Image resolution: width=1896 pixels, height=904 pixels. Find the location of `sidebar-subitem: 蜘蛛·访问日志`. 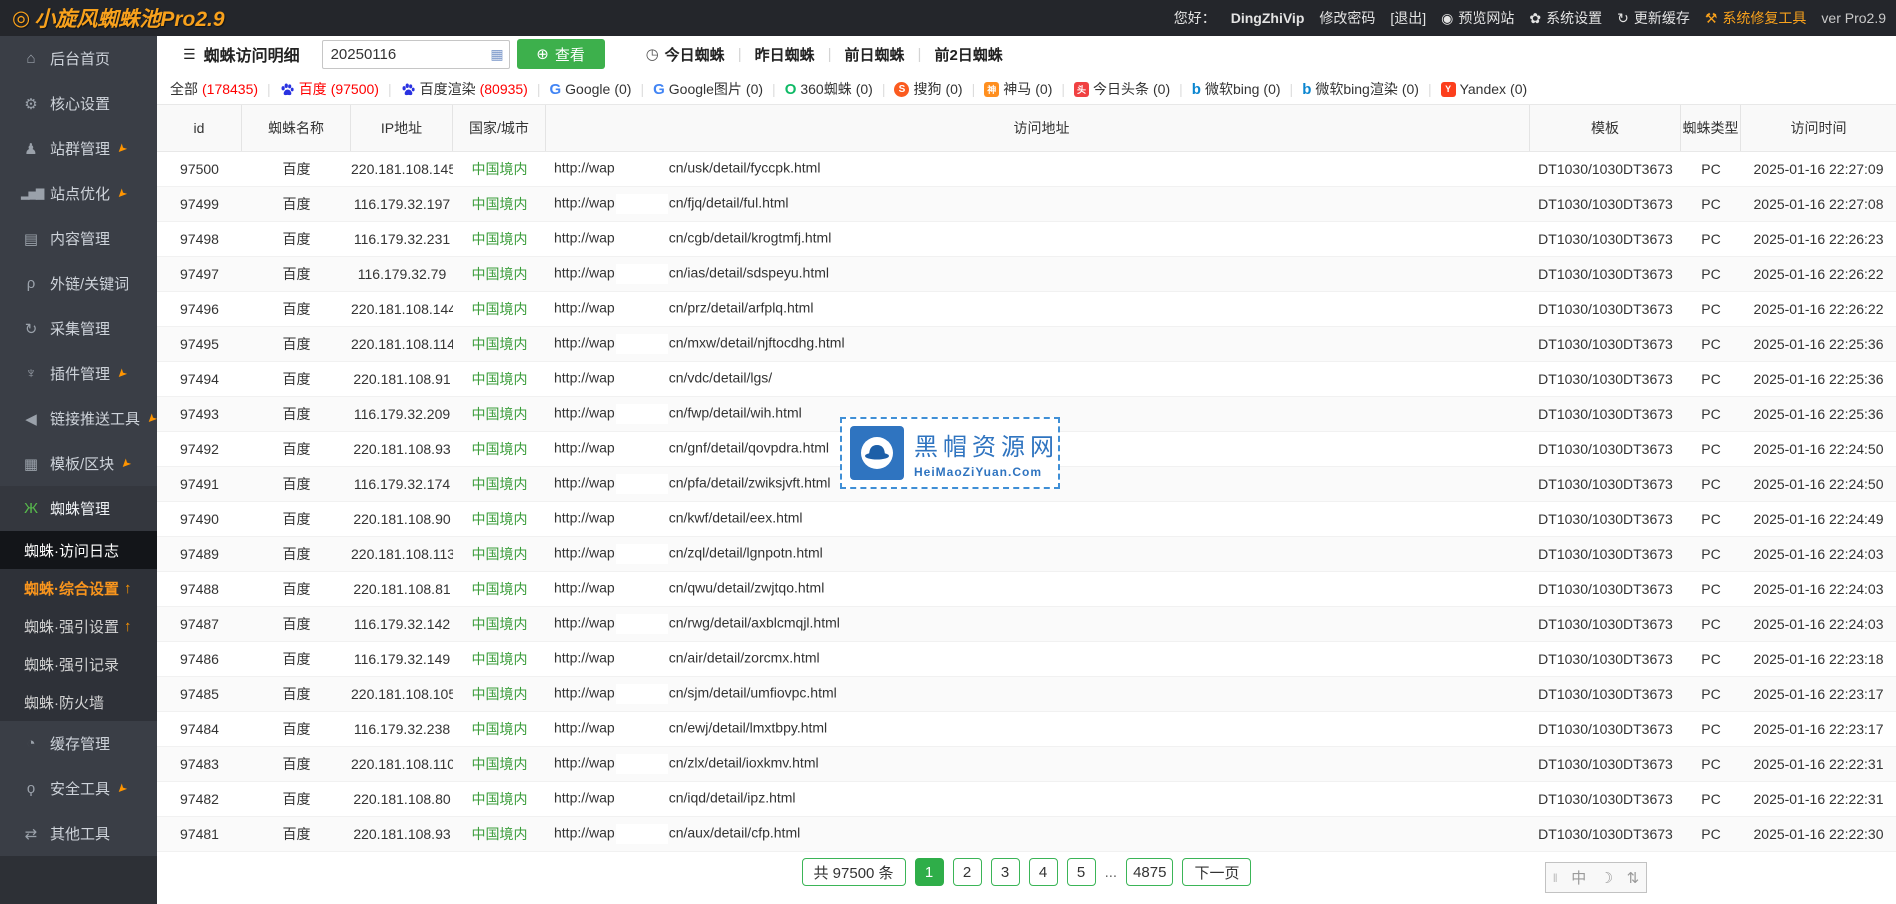

sidebar-subitem: 蜘蛛·访问日志 is located at coordinates (78, 550).